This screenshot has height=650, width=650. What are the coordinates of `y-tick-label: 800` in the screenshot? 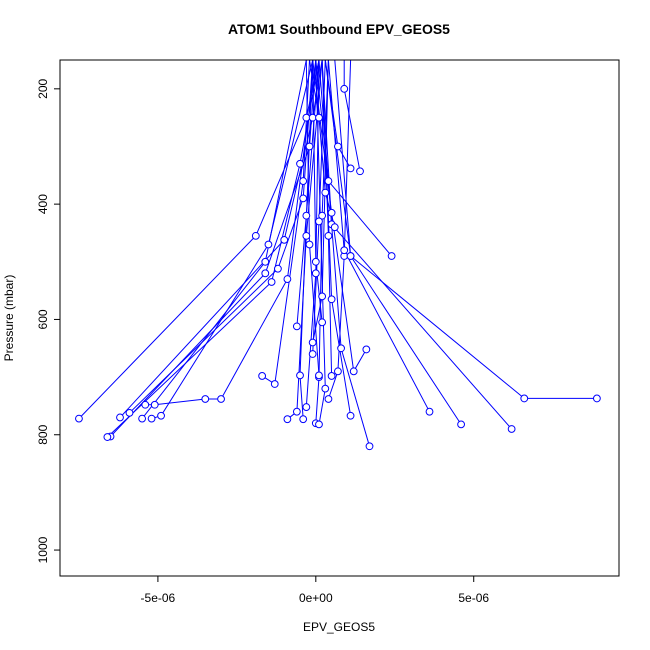 It's located at (43, 434).